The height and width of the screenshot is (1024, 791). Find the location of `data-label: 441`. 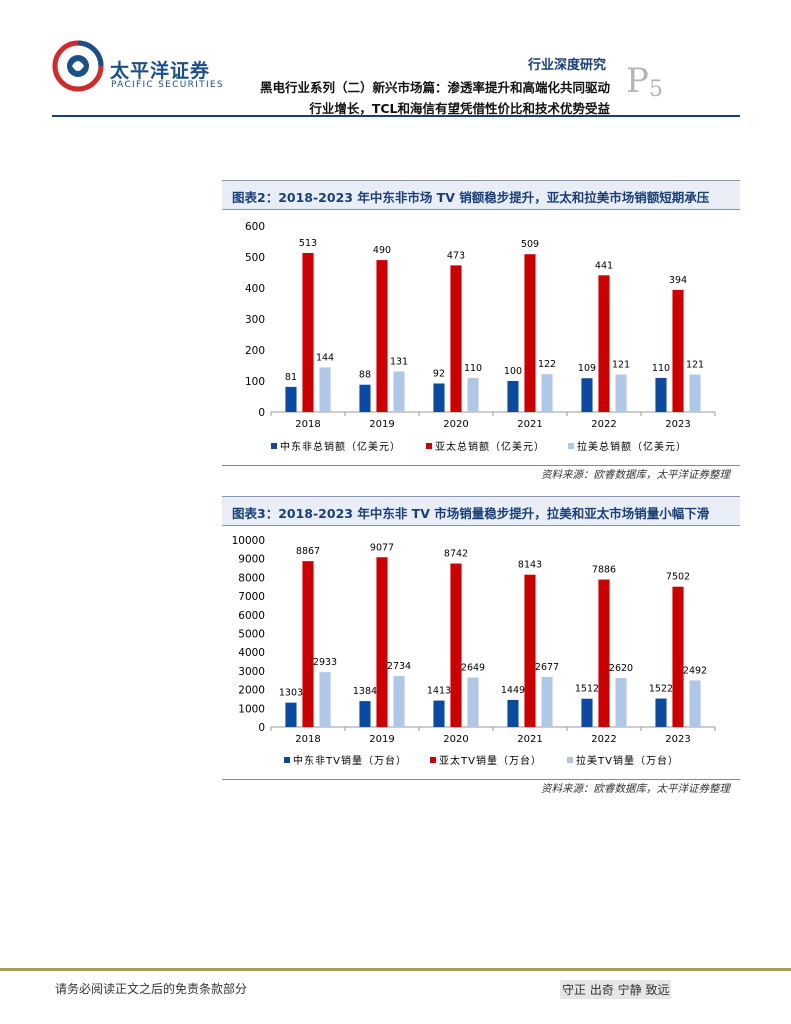

data-label: 441 is located at coordinates (604, 265).